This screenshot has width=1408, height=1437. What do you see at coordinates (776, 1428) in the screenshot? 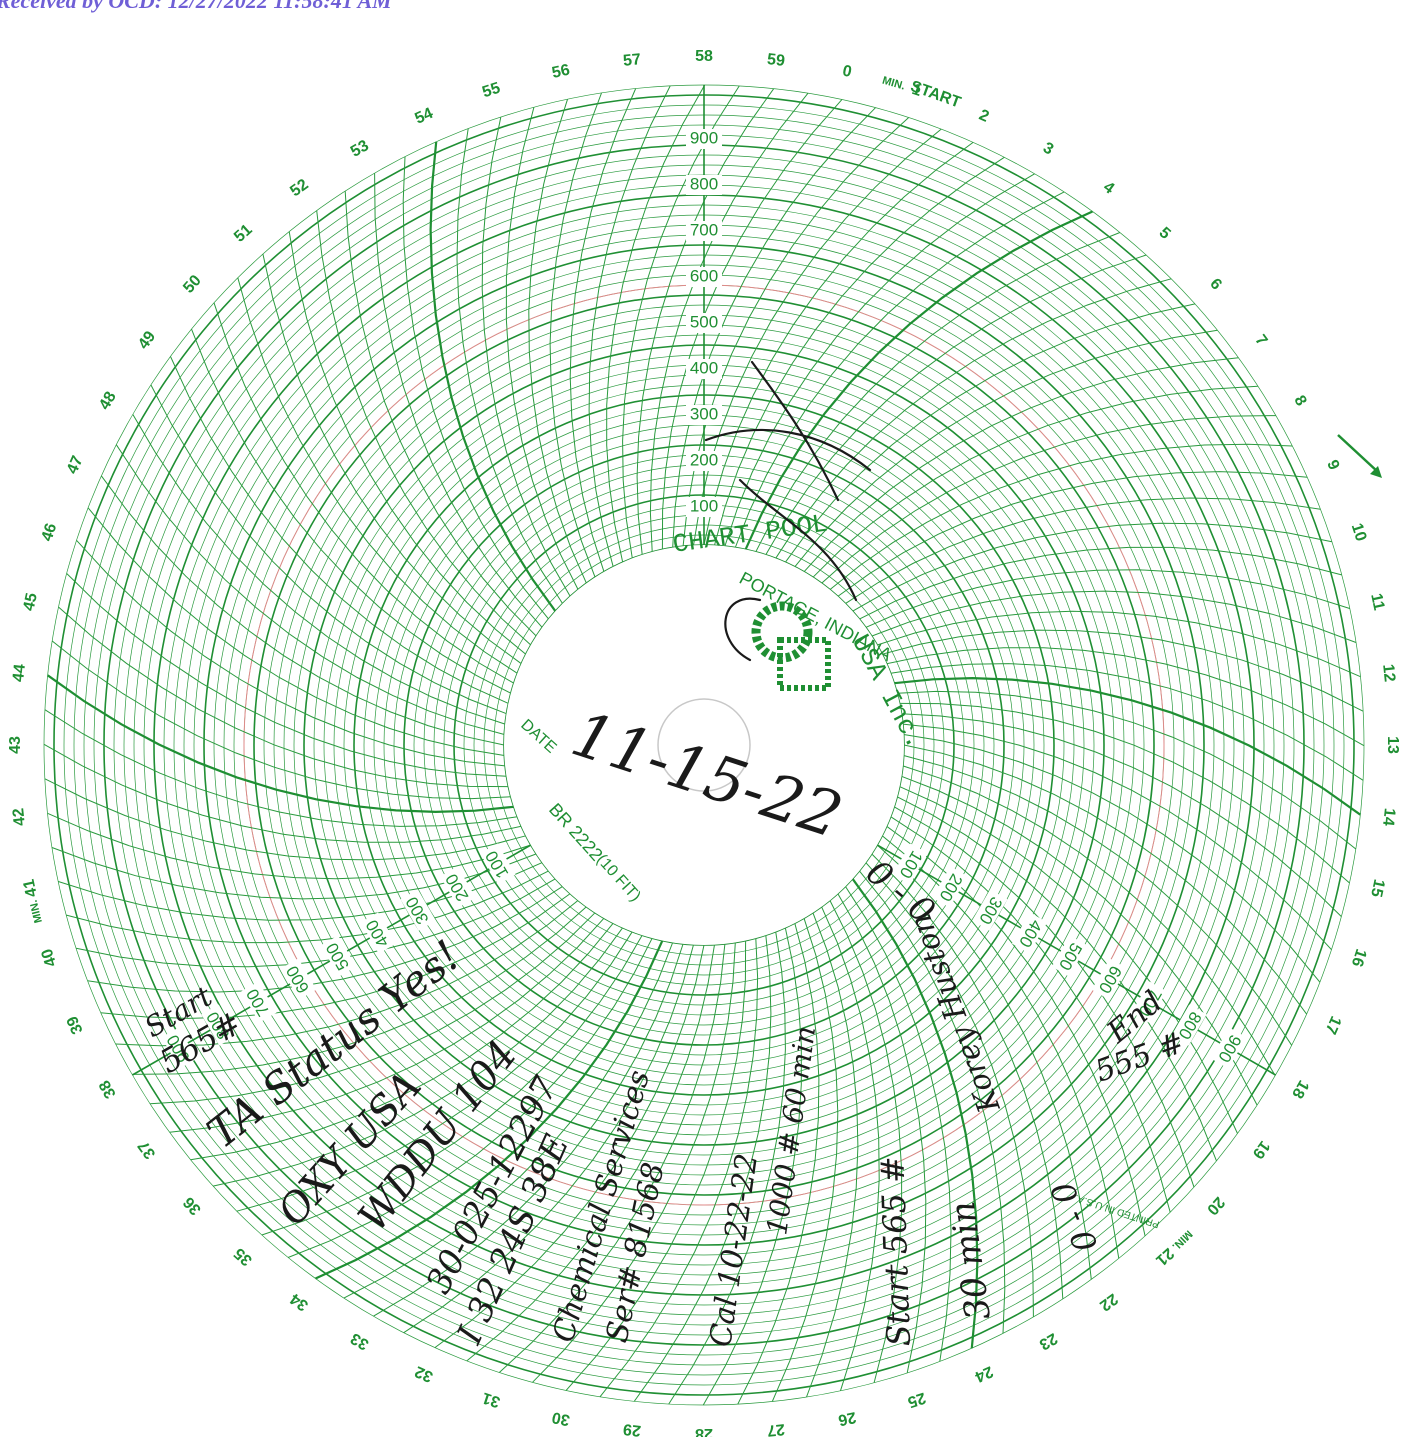
I see `minute-label: 27` at bounding box center [776, 1428].